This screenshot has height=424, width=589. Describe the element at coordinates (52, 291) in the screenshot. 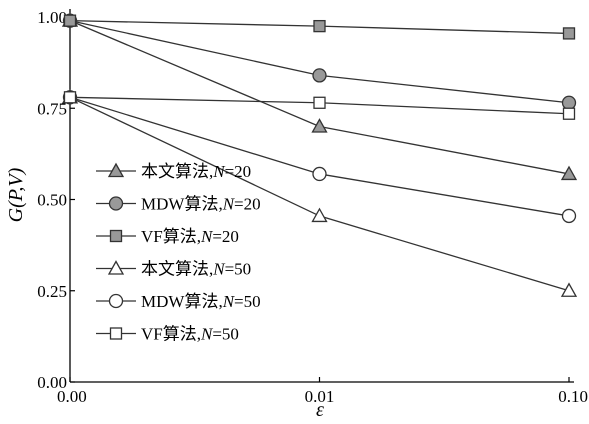

I see `y-tick-label: 0.25` at that location.